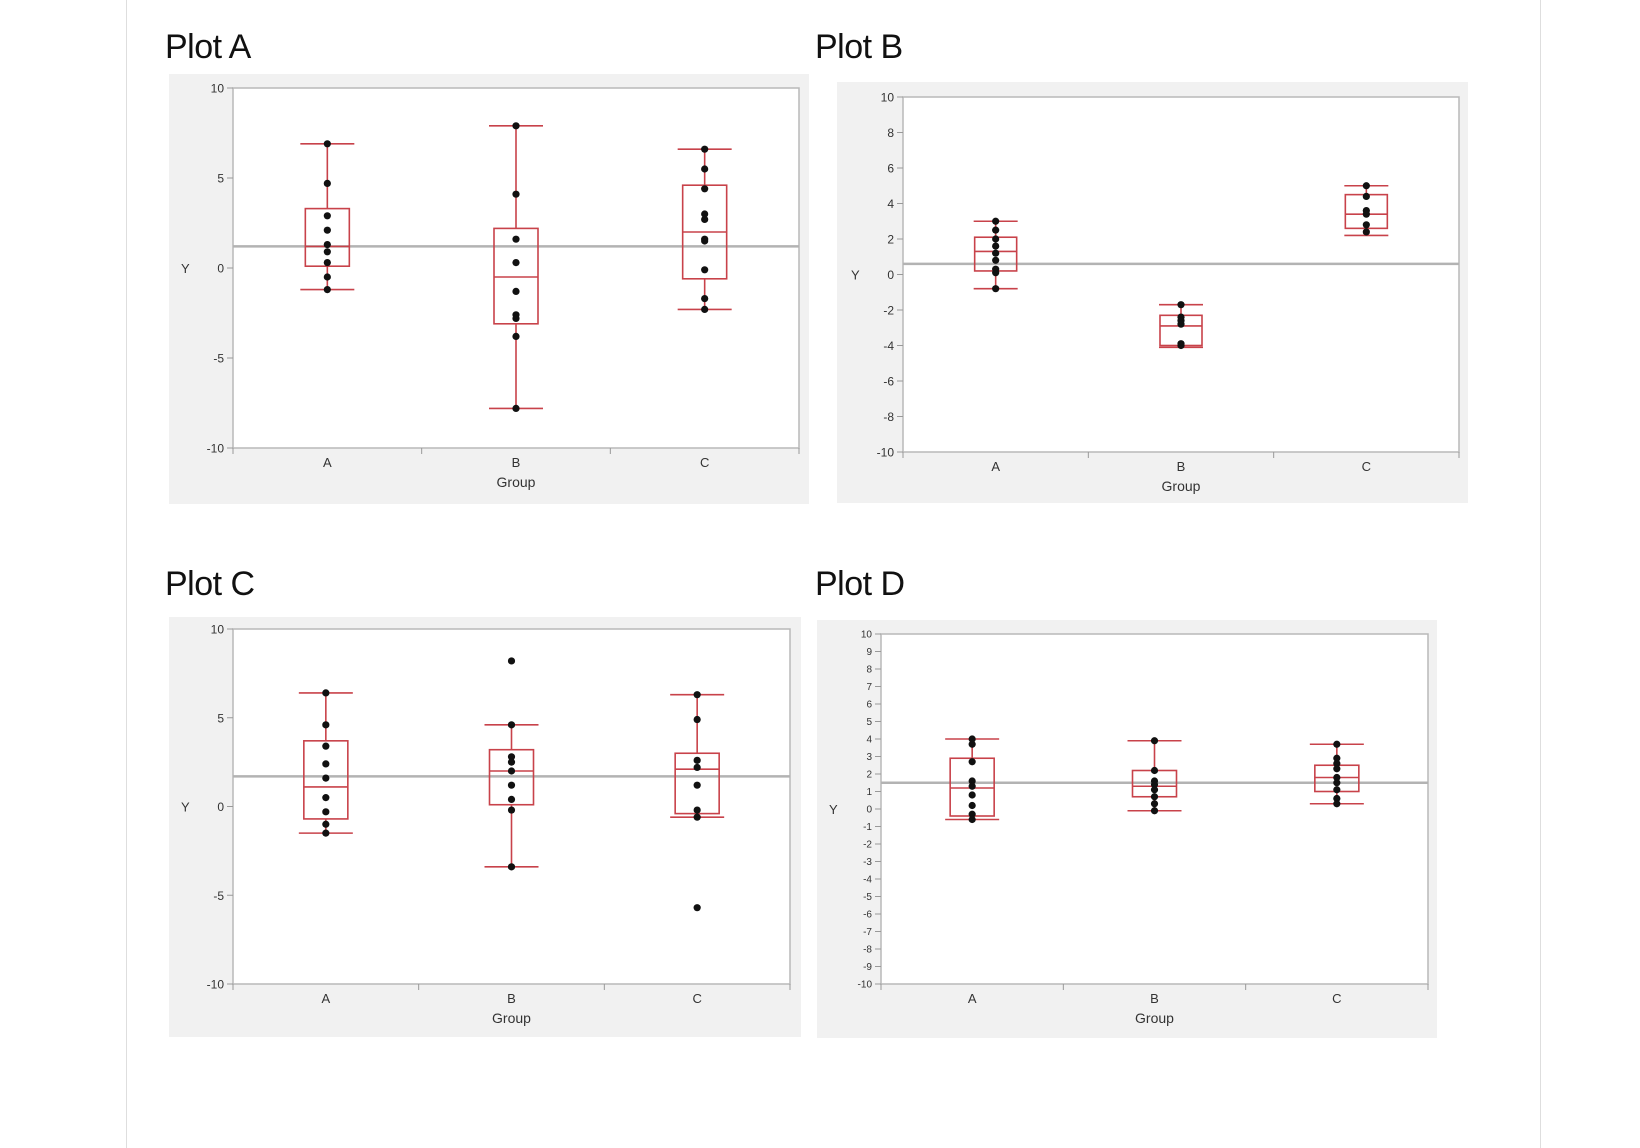 This screenshot has height=1148, width=1640. What do you see at coordinates (867, 932) in the screenshot?
I see `y-tick-label: -7` at bounding box center [867, 932].